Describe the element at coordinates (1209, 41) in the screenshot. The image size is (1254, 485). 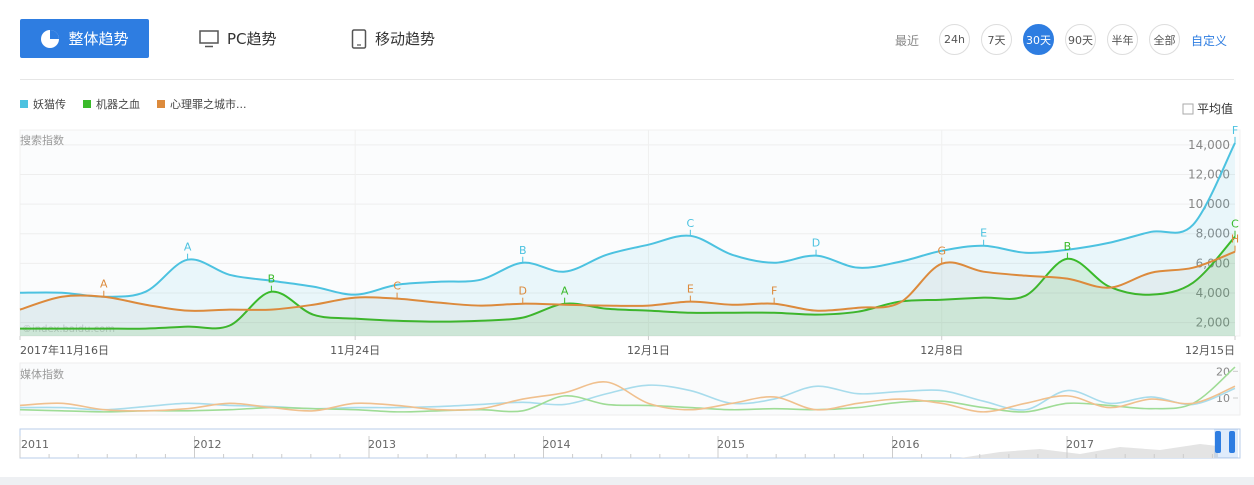
I see `custom-range: 自定义` at that location.